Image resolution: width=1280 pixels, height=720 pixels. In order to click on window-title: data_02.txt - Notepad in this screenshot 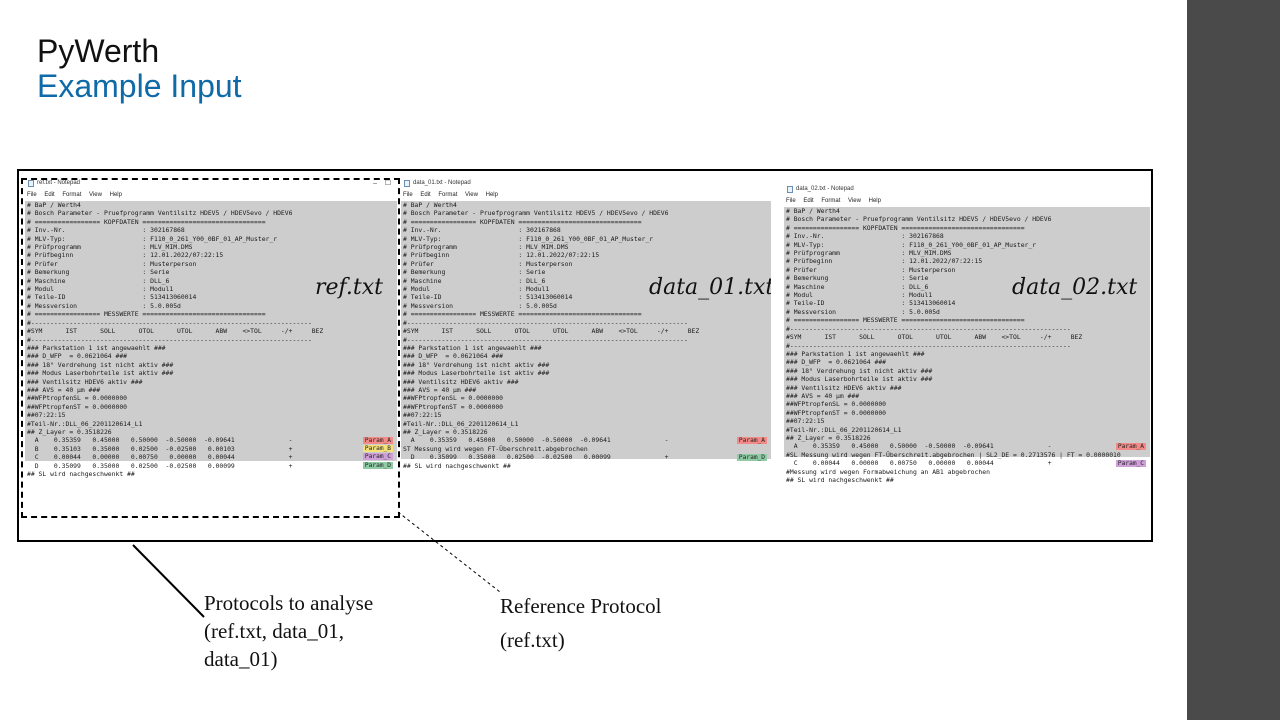, I will do `click(825, 189)`.